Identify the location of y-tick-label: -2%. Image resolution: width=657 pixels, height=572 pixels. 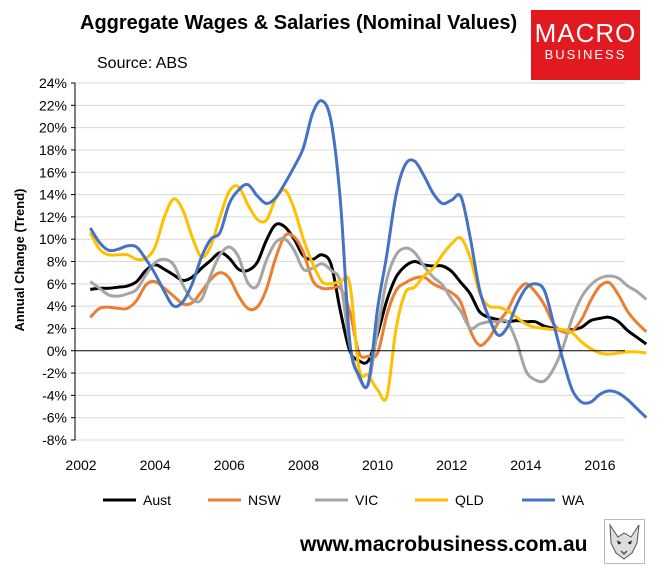
(54, 373).